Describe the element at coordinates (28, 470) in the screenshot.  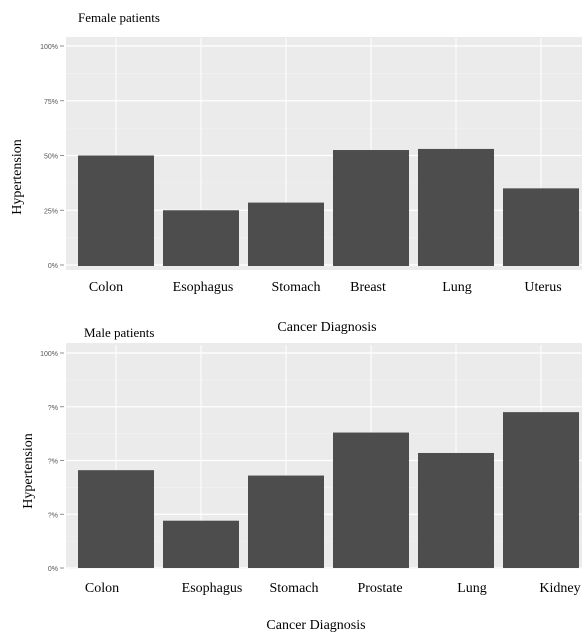
I see `chart2-y-axis-label: Hypertension` at that location.